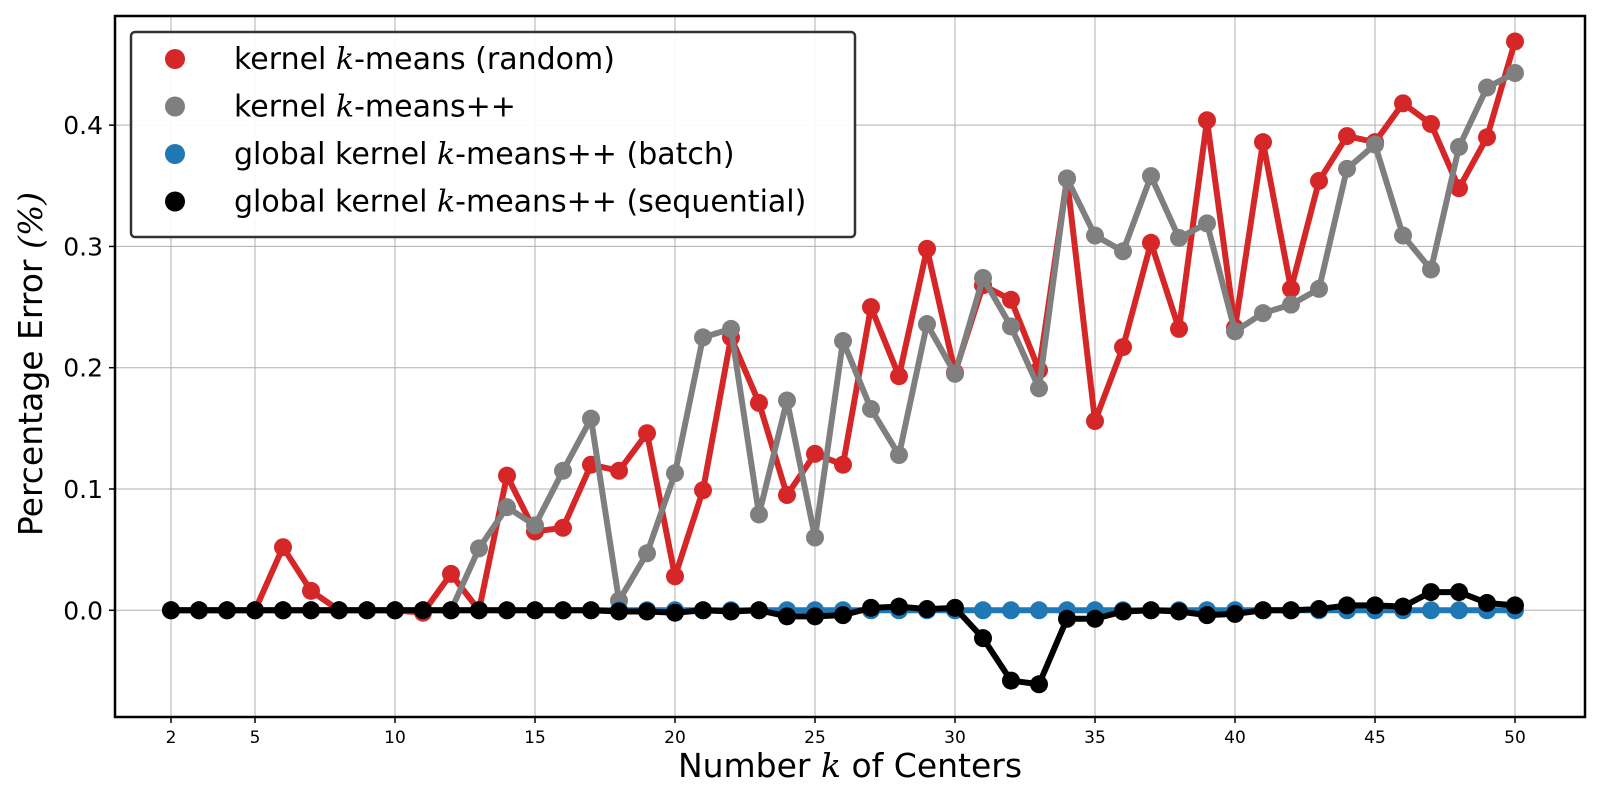  I want to click on legend-label: kernel k-means++, so click(375, 107).